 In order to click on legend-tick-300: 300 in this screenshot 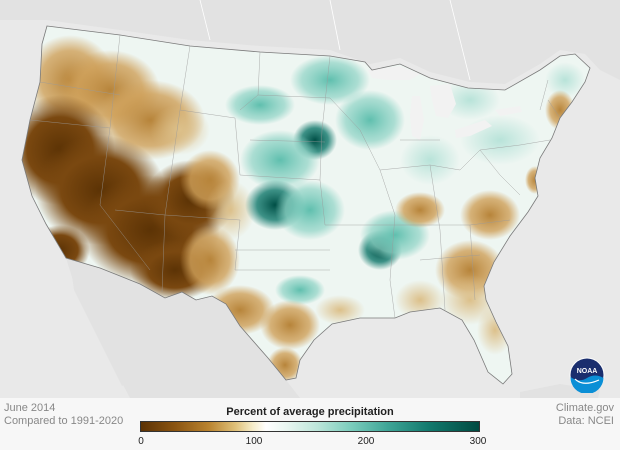, I will do `click(478, 441)`.